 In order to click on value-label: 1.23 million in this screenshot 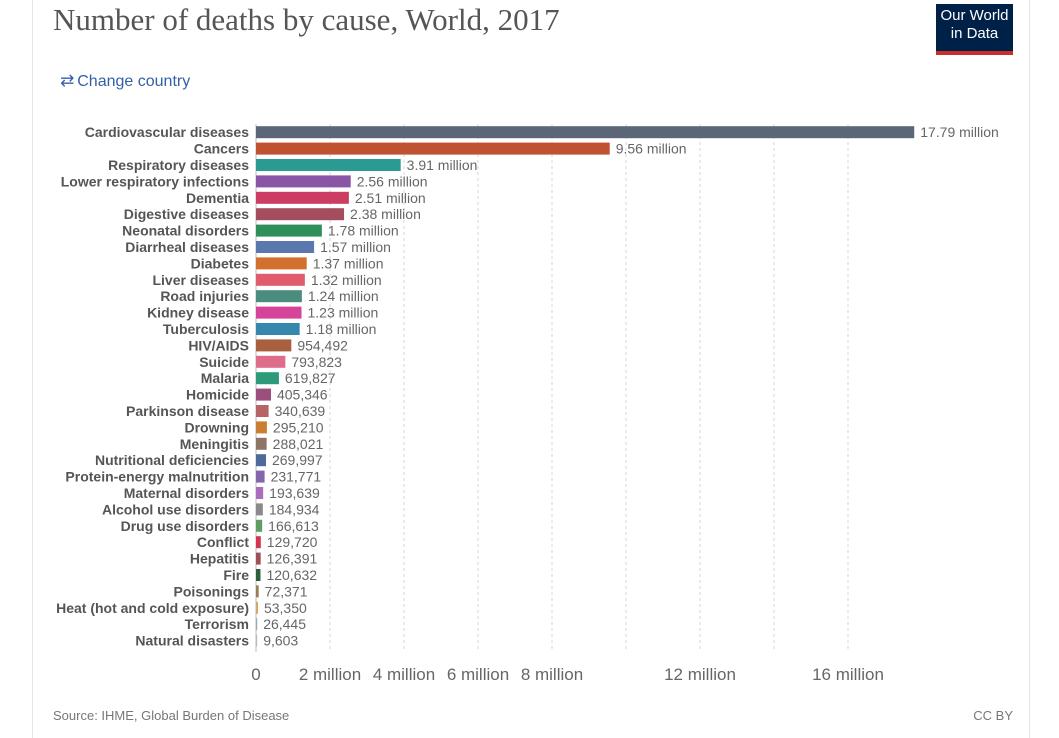, I will do `click(343, 313)`.